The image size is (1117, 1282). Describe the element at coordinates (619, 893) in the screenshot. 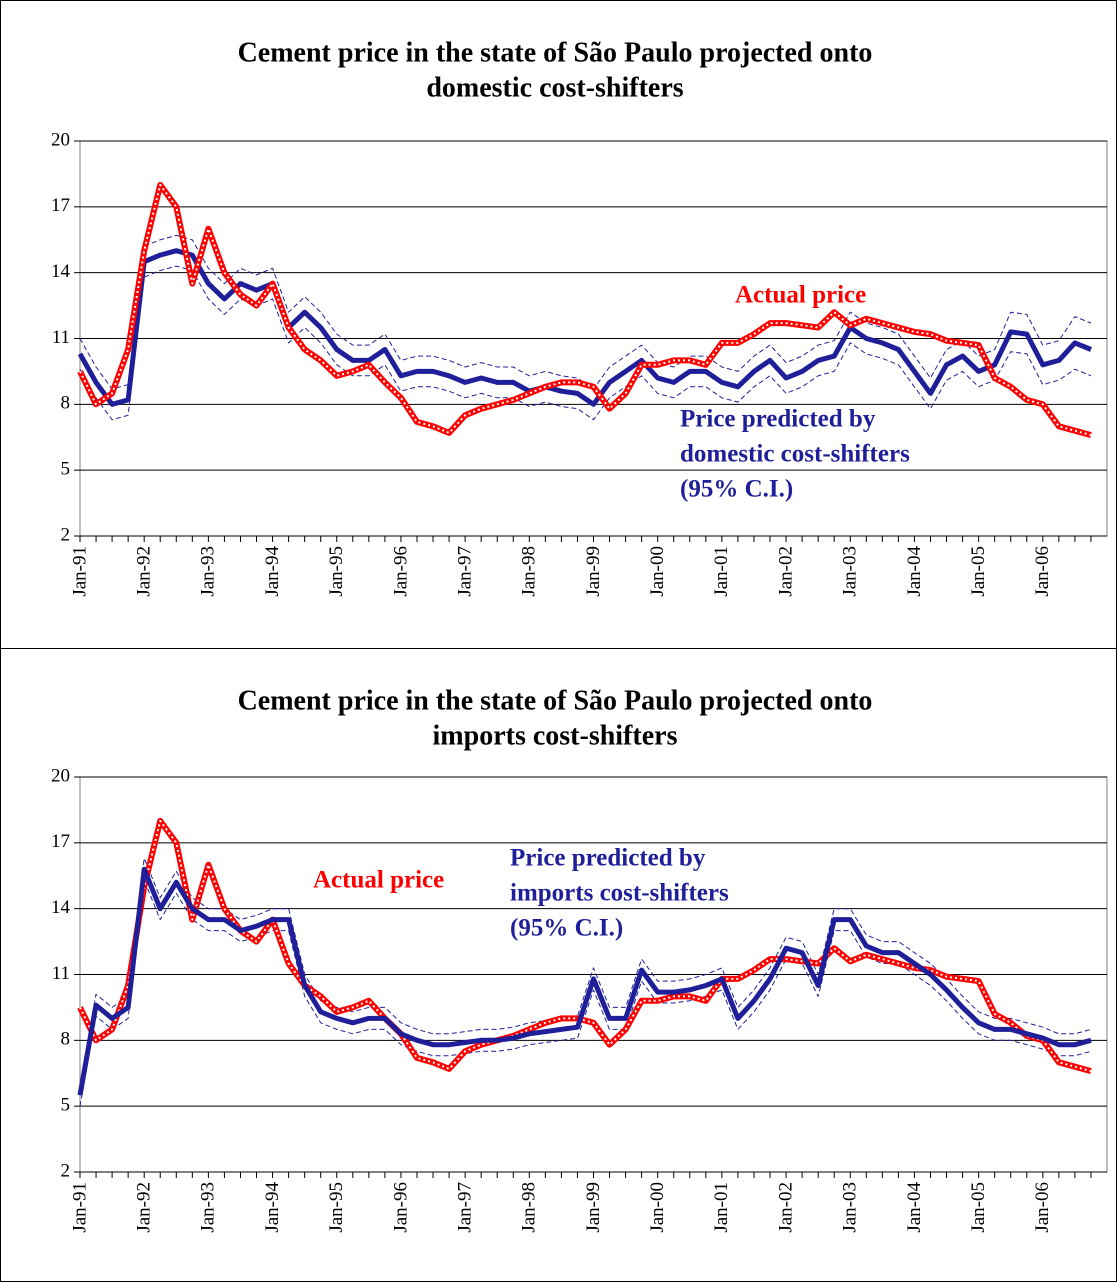

I see `annotation: imports cost-shifters` at that location.